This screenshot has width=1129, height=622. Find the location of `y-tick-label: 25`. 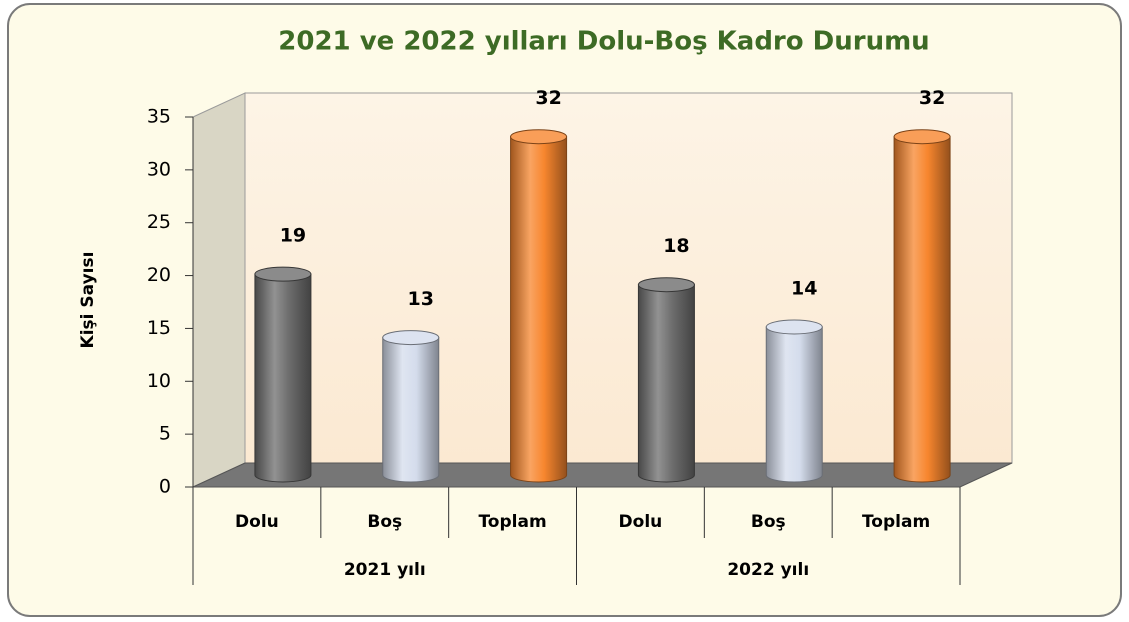

y-tick-label: 25 is located at coordinates (159, 222).